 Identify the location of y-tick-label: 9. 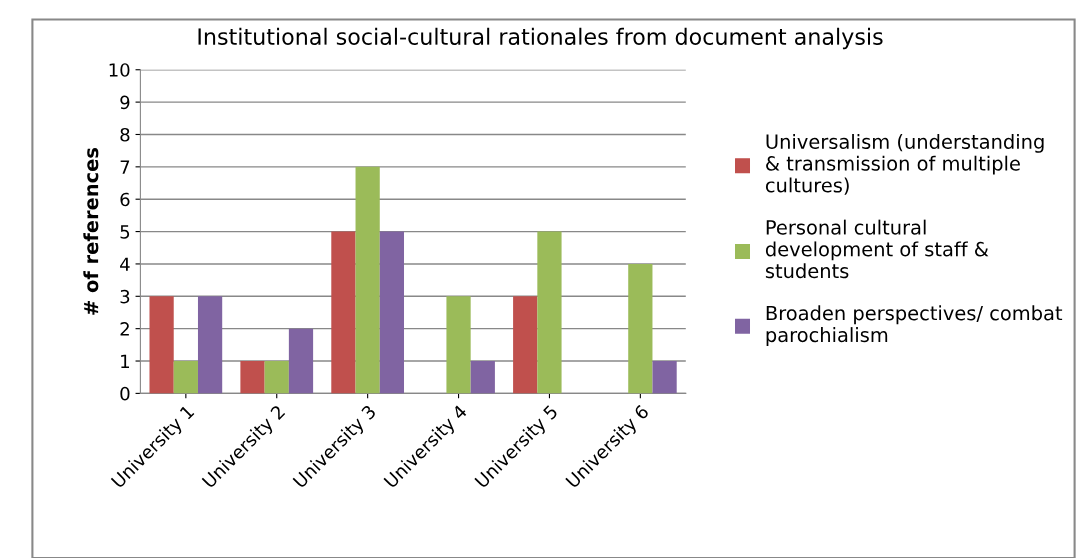
(125, 102).